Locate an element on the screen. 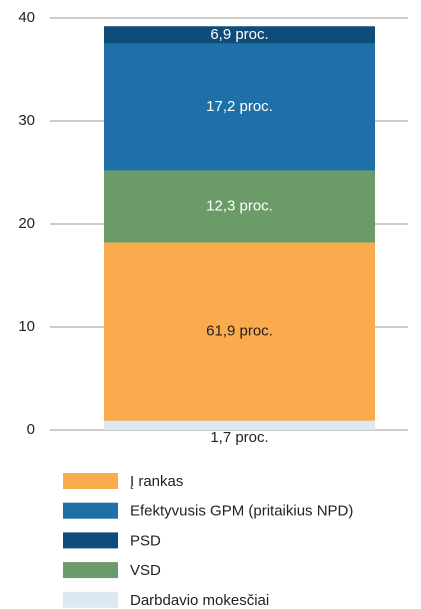  legend-label: PSD is located at coordinates (145, 540).